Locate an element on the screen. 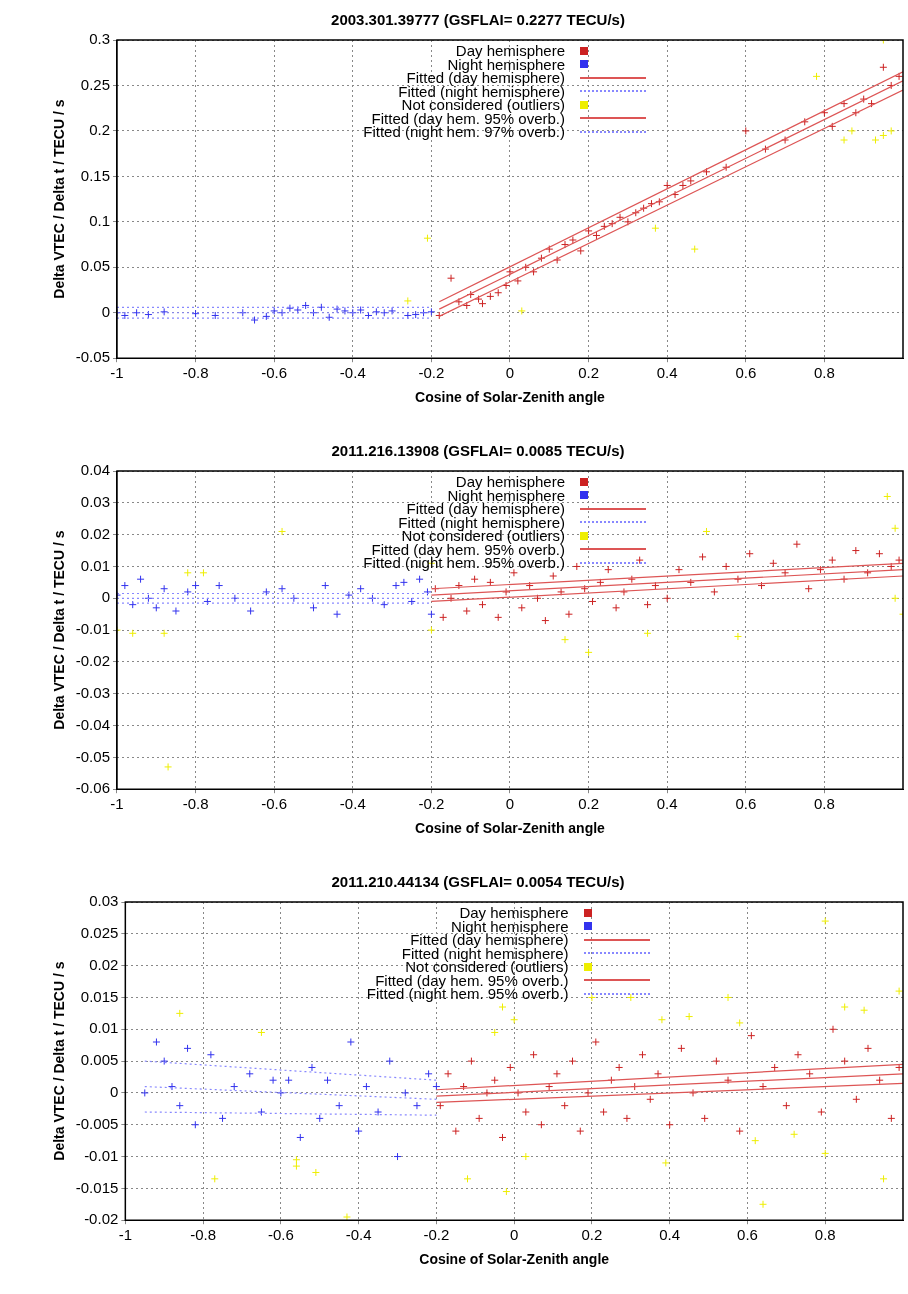  y-tick-label: -0.005 is located at coordinates (97, 1123).